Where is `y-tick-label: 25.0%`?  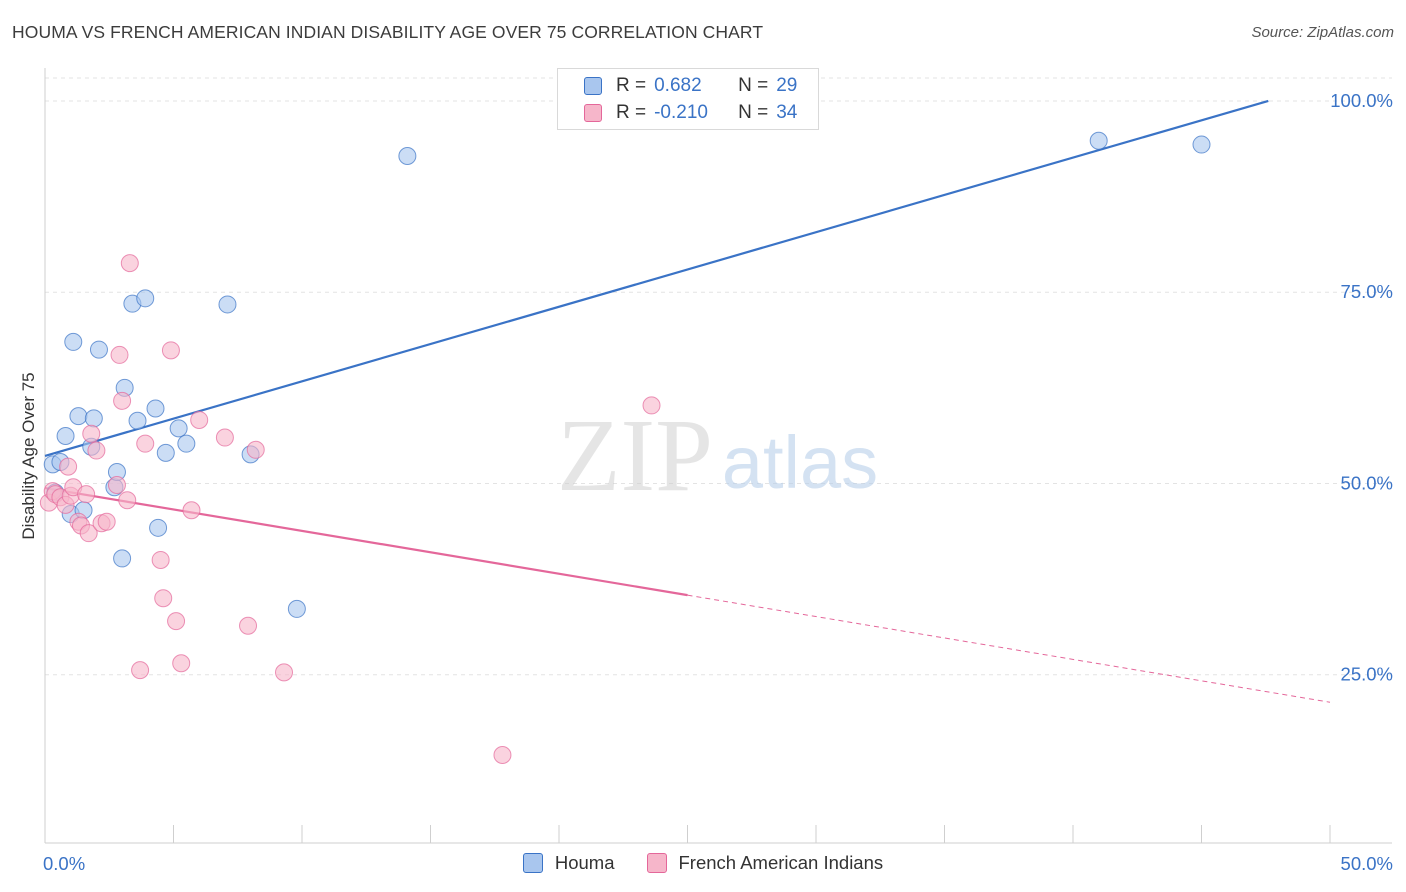 y-tick-label: 25.0% is located at coordinates (1367, 674).